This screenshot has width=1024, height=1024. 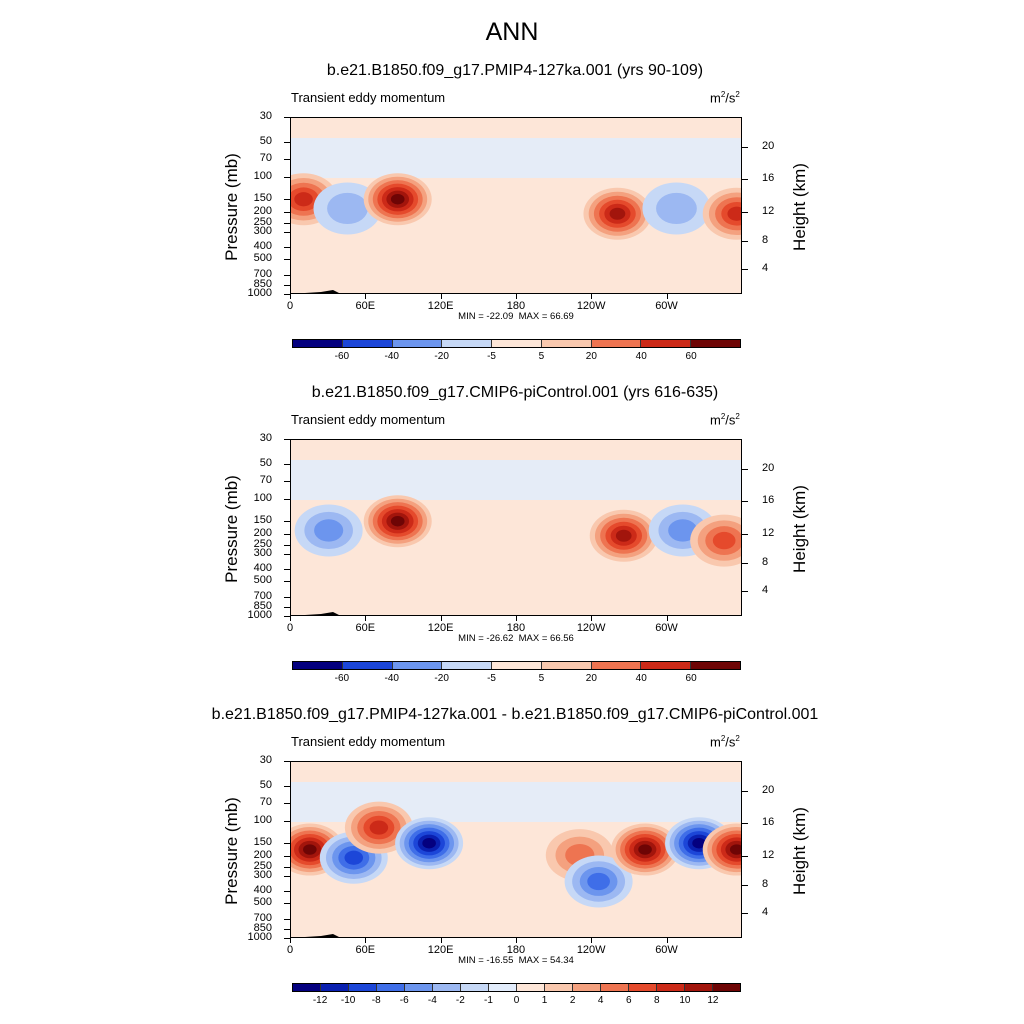 I want to click on colorbar-label: 4, so click(x=600, y=1000).